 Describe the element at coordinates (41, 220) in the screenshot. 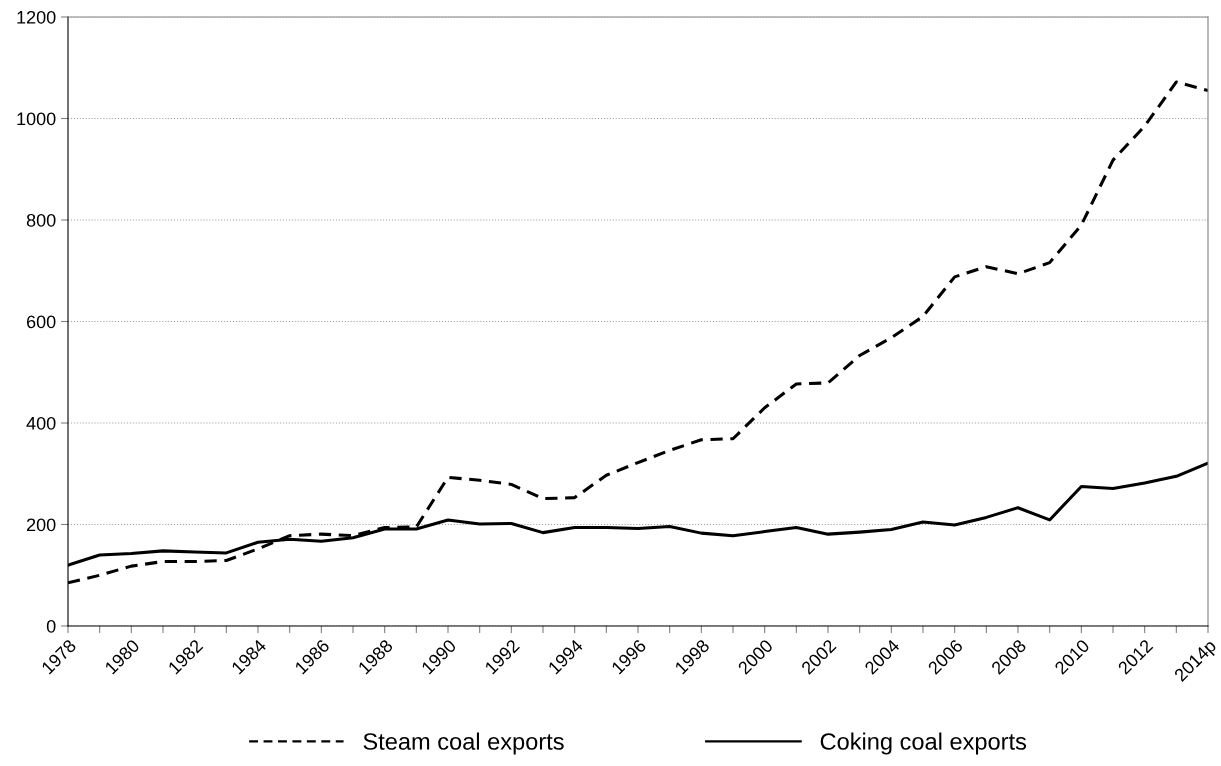

I see `y-tick-label: 800` at that location.